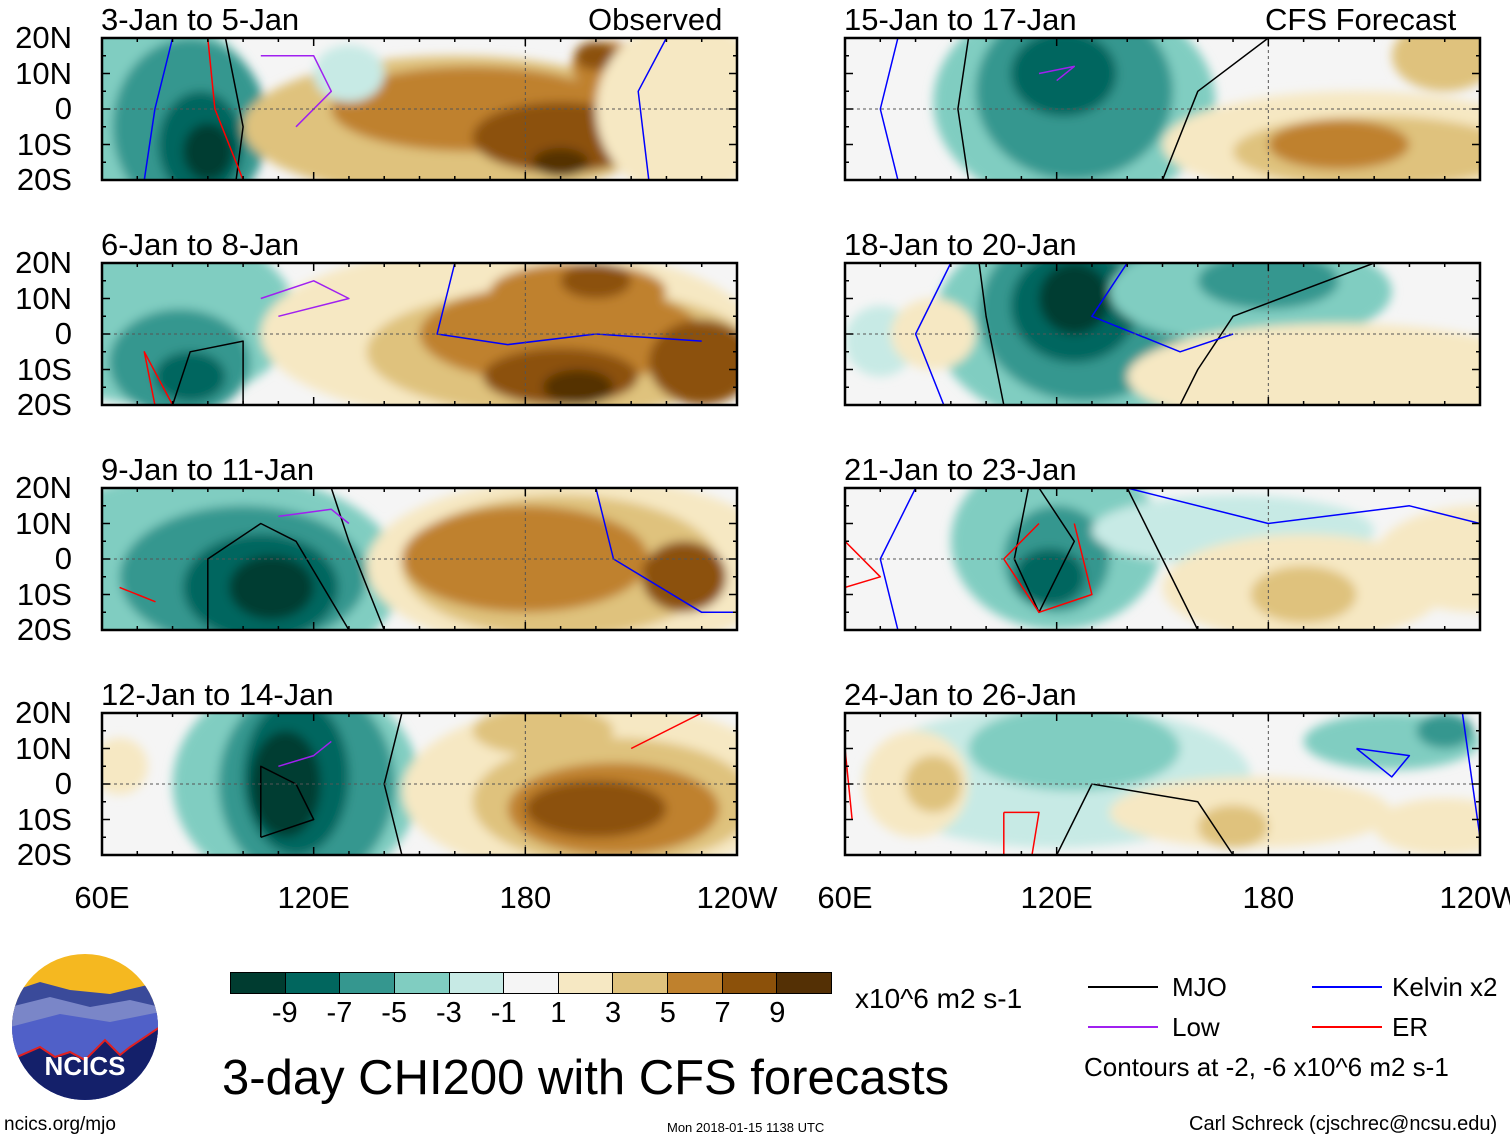 The height and width of the screenshot is (1142, 1510). What do you see at coordinates (558, 1013) in the screenshot?
I see `colorbar-tick-label: 1` at bounding box center [558, 1013].